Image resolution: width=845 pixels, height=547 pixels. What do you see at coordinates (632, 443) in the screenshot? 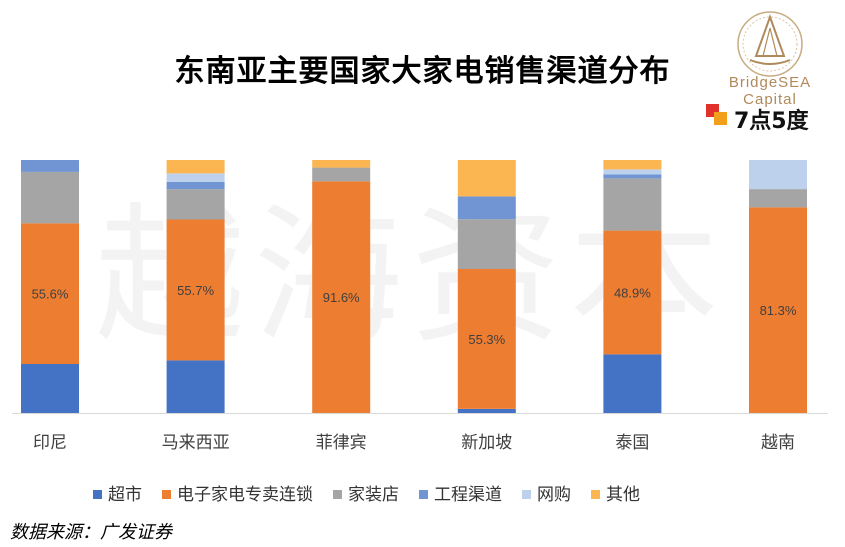
I see `x-tick-label: 泰国` at bounding box center [632, 443].